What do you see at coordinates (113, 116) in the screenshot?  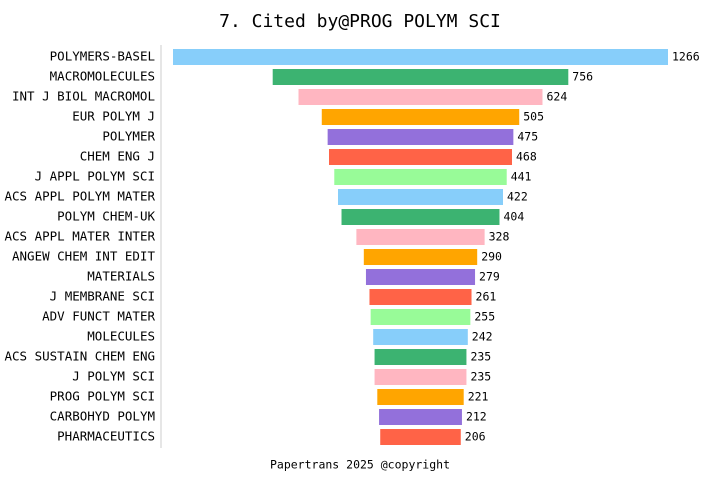 I see `category-label: EUR POLYM J` at bounding box center [113, 116].